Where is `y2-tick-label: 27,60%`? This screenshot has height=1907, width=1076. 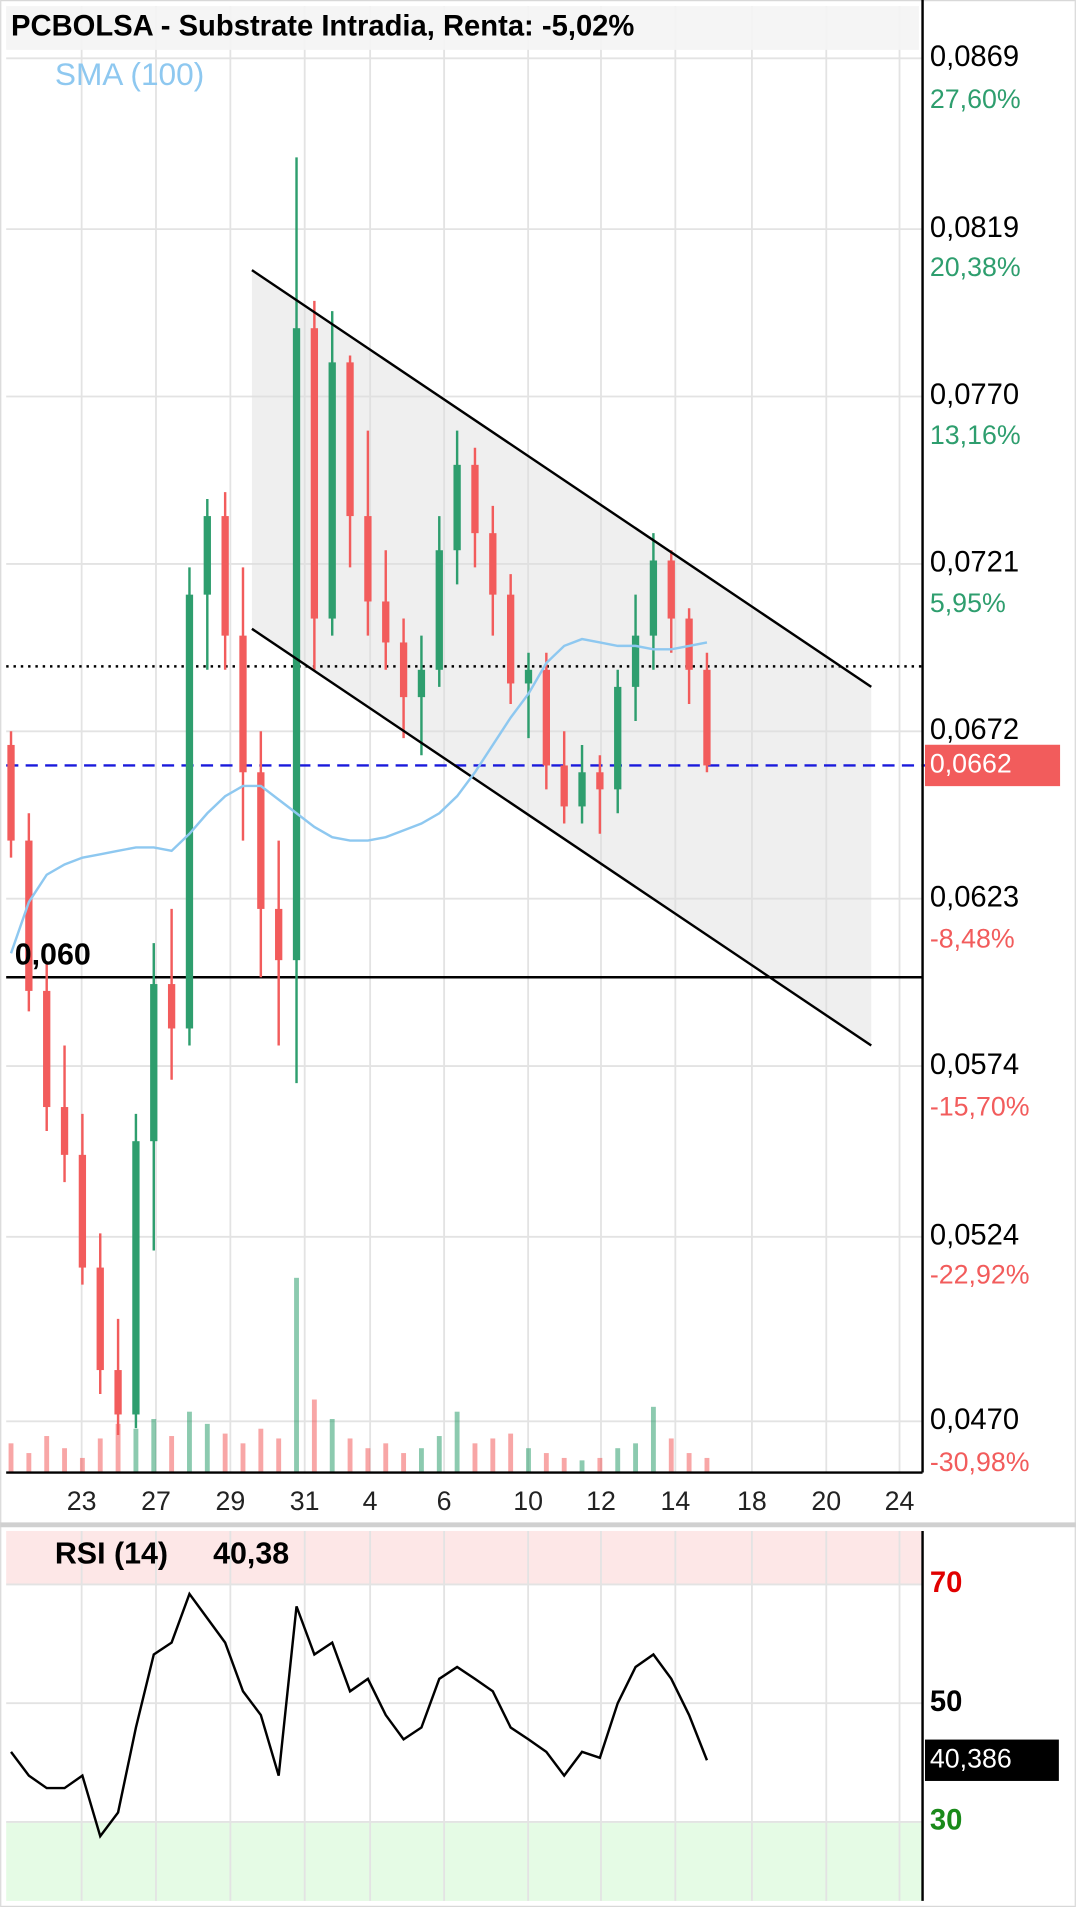 y2-tick-label: 27,60% is located at coordinates (975, 99).